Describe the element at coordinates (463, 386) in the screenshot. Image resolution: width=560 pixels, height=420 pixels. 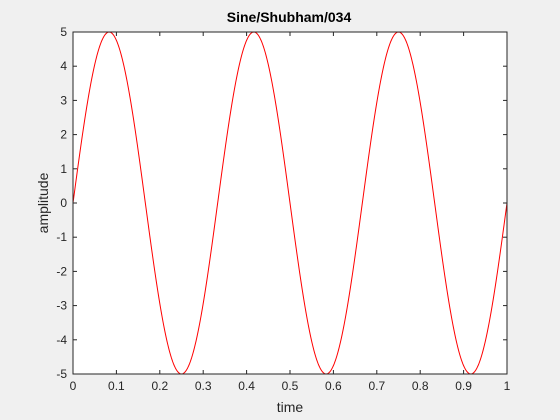
I see `x-tick-label: 0.9` at that location.